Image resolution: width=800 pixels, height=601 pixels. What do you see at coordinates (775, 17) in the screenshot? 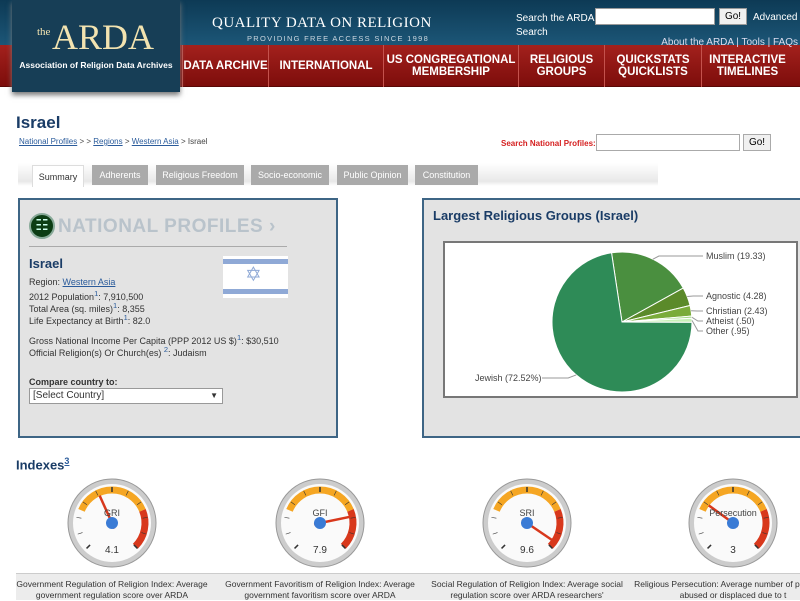
I see `advanced-search-link: Advanced` at bounding box center [775, 17].